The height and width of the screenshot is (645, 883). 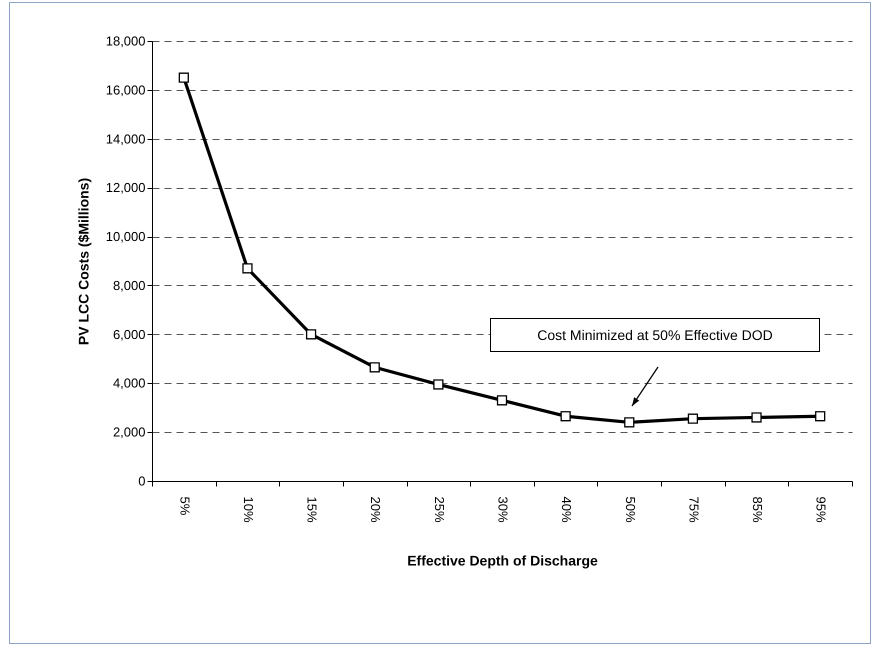 I want to click on x-tick-label: 40%, so click(x=566, y=509).